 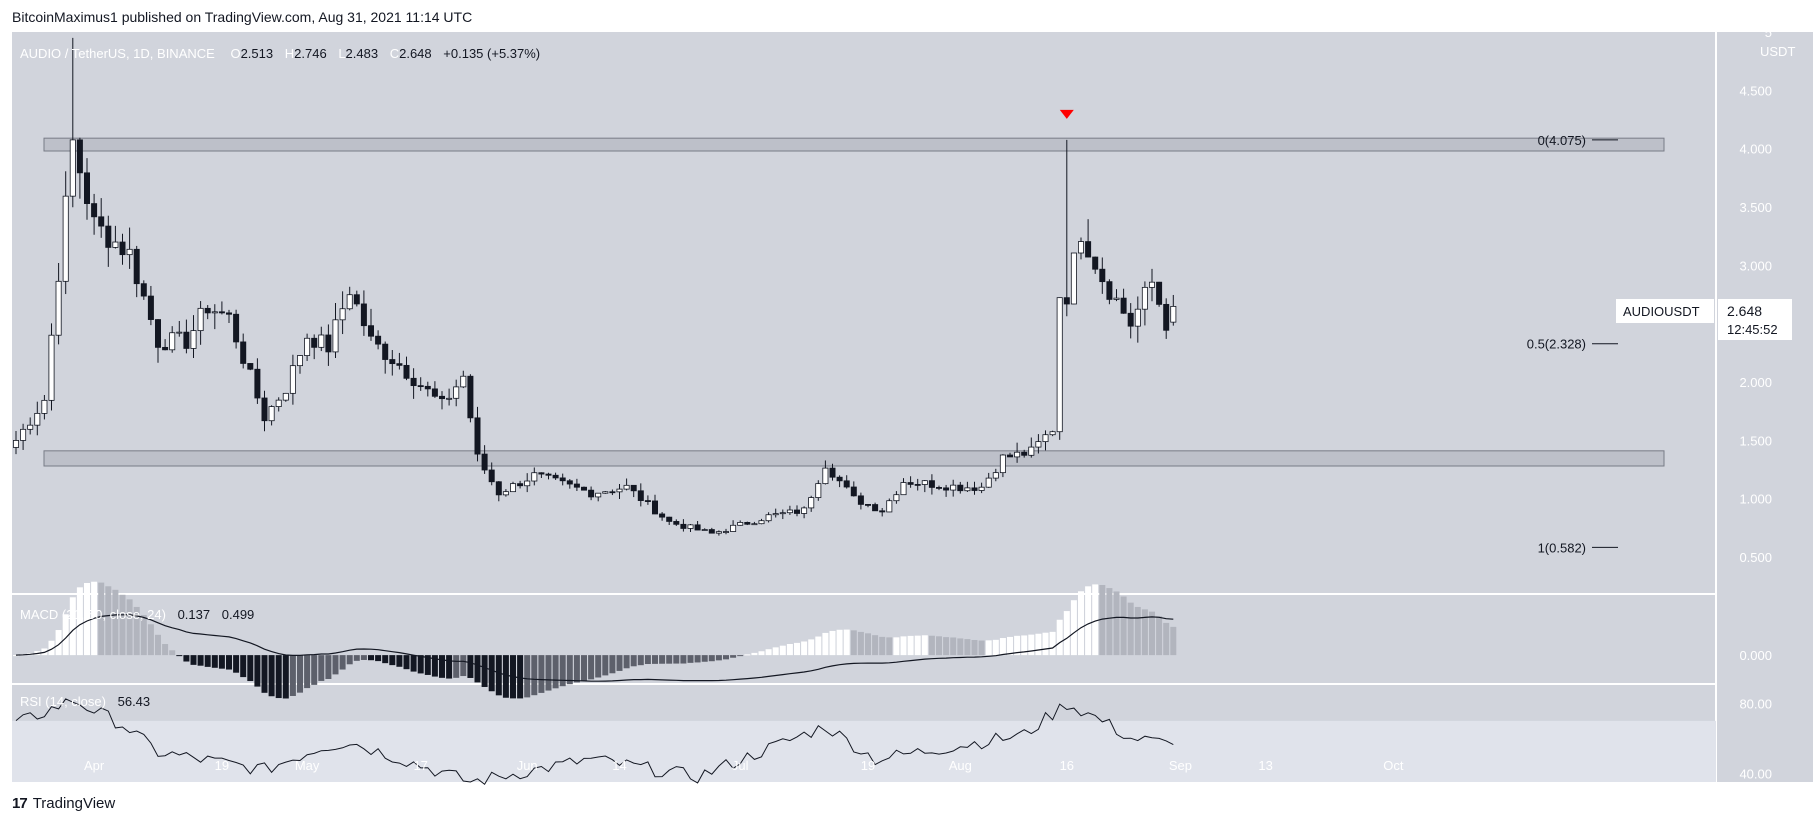 What do you see at coordinates (1765, 407) in the screenshot?
I see `price-axis-background` at bounding box center [1765, 407].